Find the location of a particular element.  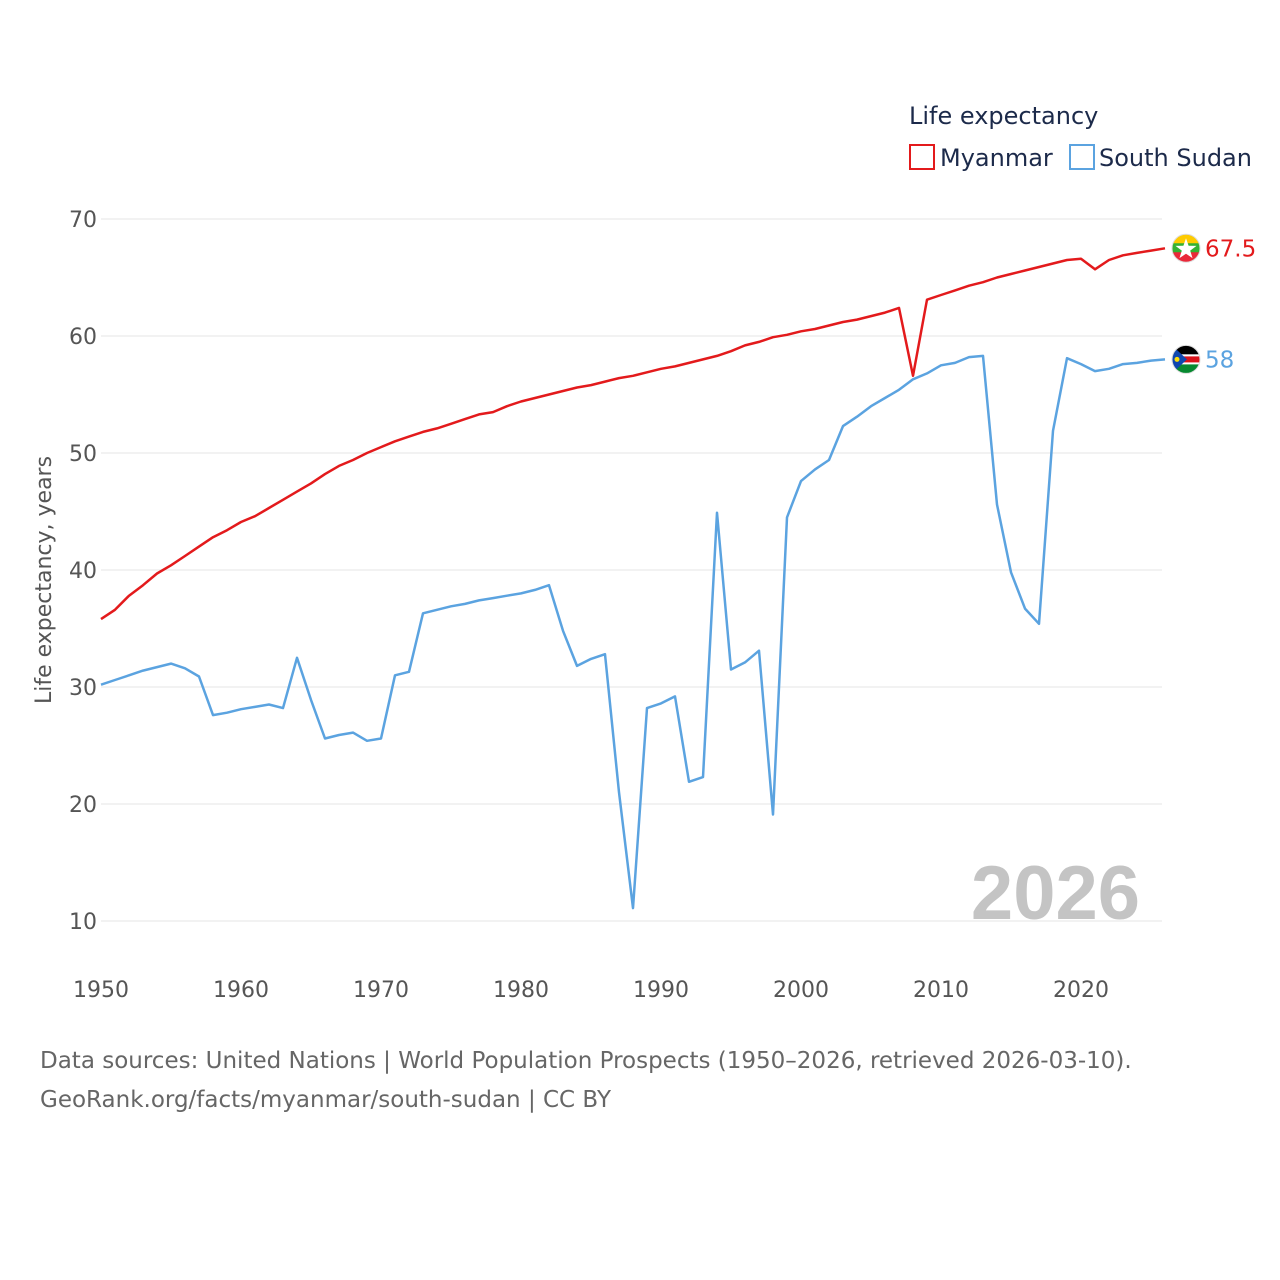

myanmar-flag-icon is located at coordinates (1186, 248).